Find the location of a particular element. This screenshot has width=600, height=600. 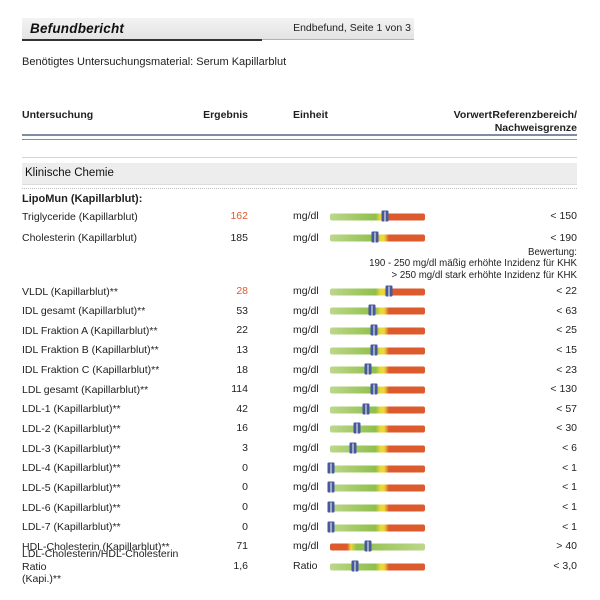

result-value: 28 is located at coordinates (242, 291).